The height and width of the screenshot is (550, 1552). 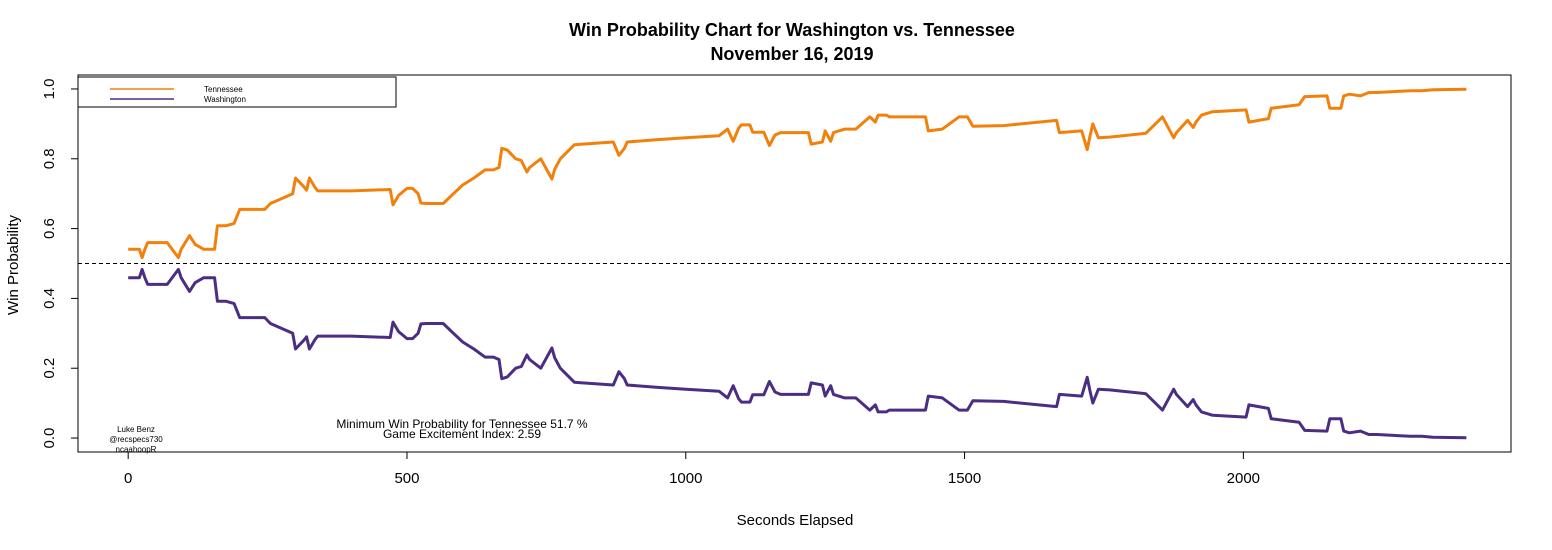 I want to click on chart-subtitle: November 16, 2019, so click(x=791, y=54).